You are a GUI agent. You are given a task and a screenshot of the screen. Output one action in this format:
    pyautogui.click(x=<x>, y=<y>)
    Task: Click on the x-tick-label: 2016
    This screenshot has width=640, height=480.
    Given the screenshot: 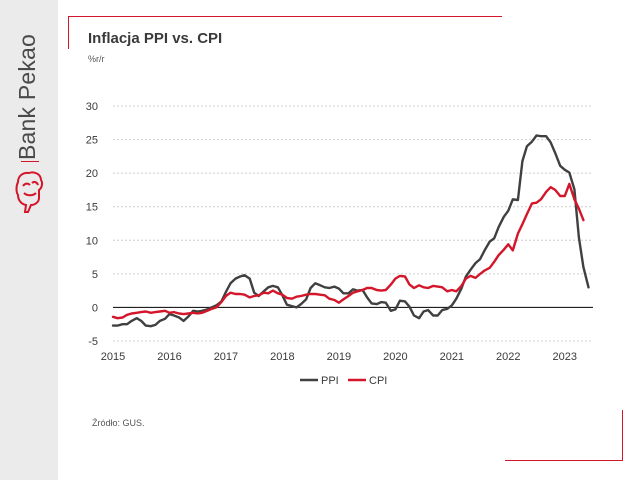 What is the action you would take?
    pyautogui.click(x=169, y=357)
    